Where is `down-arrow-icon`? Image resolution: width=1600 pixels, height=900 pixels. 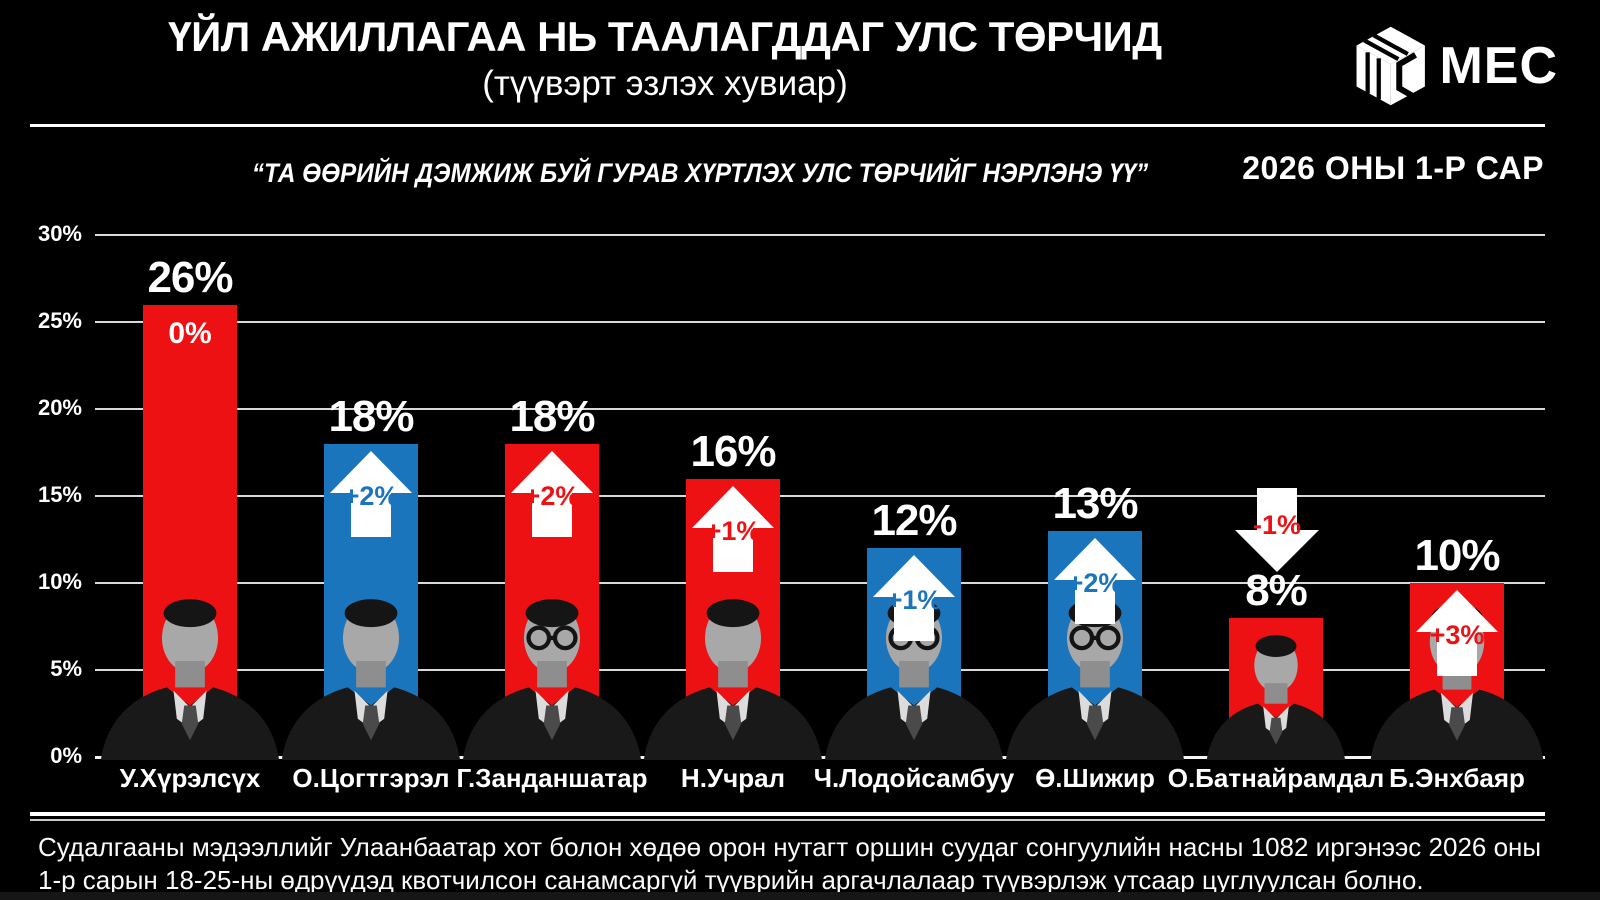 down-arrow-icon is located at coordinates (1277, 530).